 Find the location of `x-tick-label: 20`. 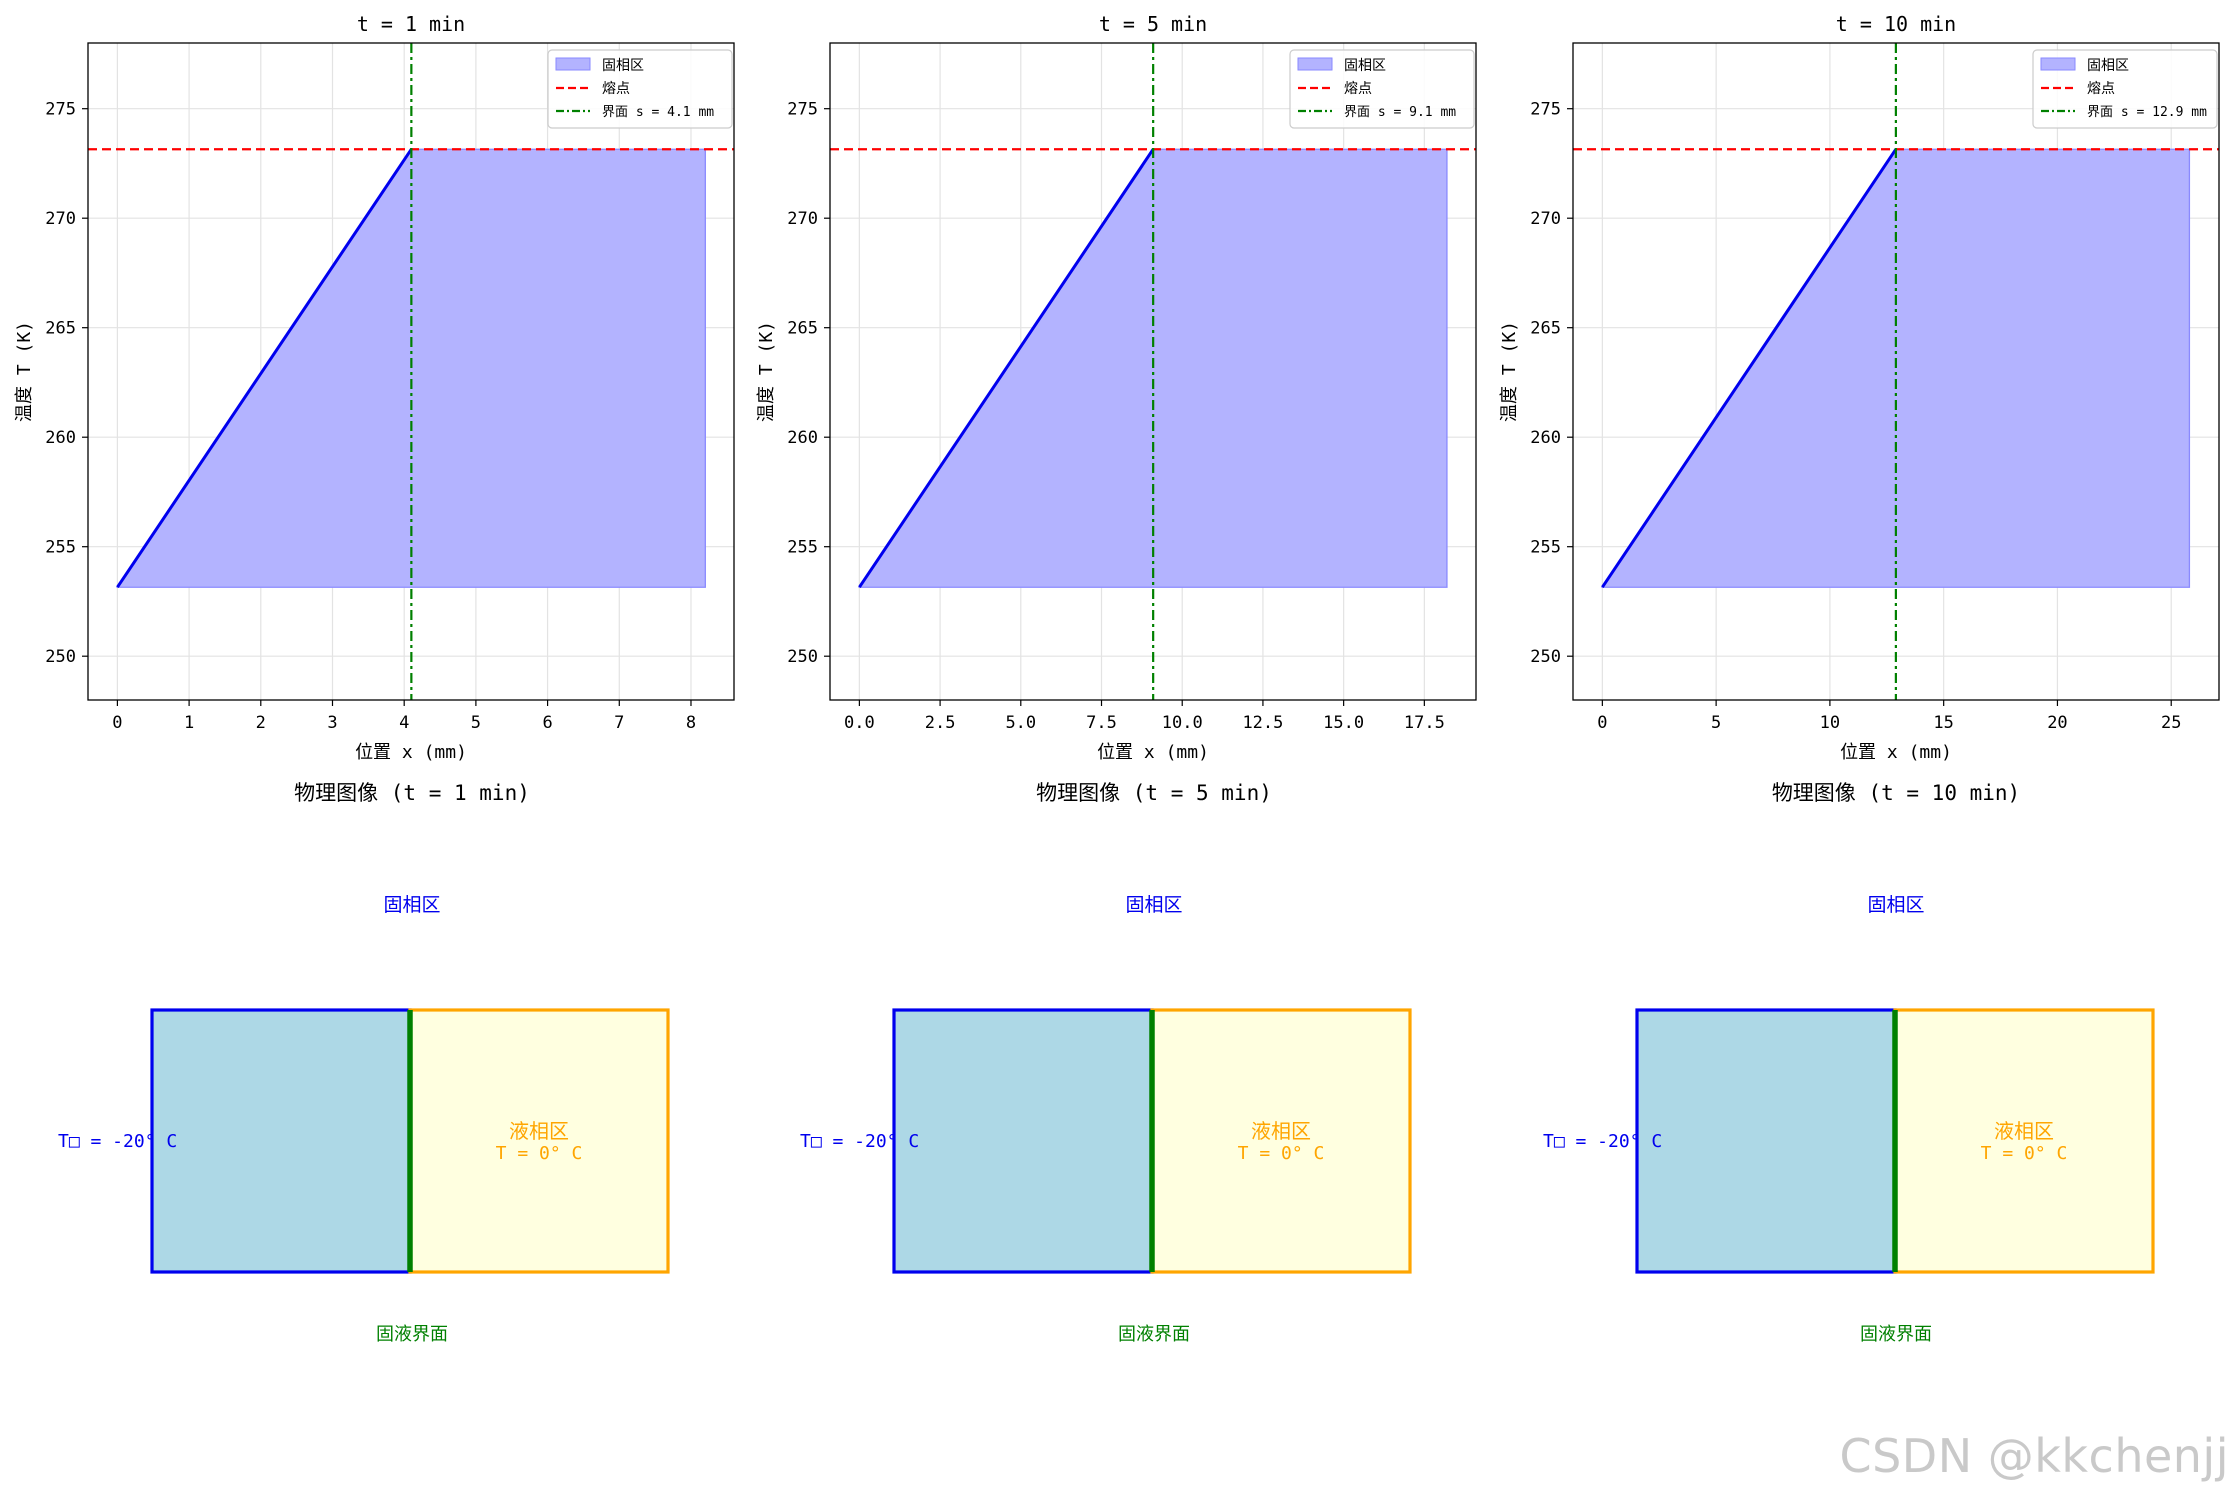

x-tick-label: 20 is located at coordinates (2057, 723).